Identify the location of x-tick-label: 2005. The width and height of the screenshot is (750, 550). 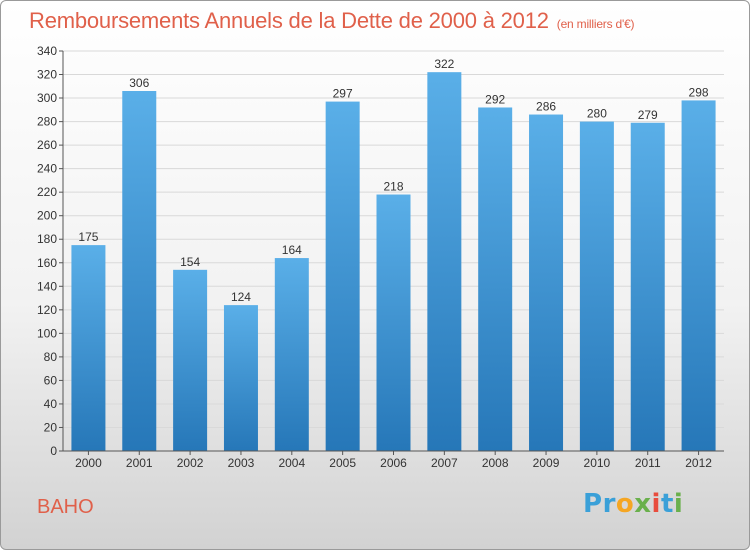
(342, 463).